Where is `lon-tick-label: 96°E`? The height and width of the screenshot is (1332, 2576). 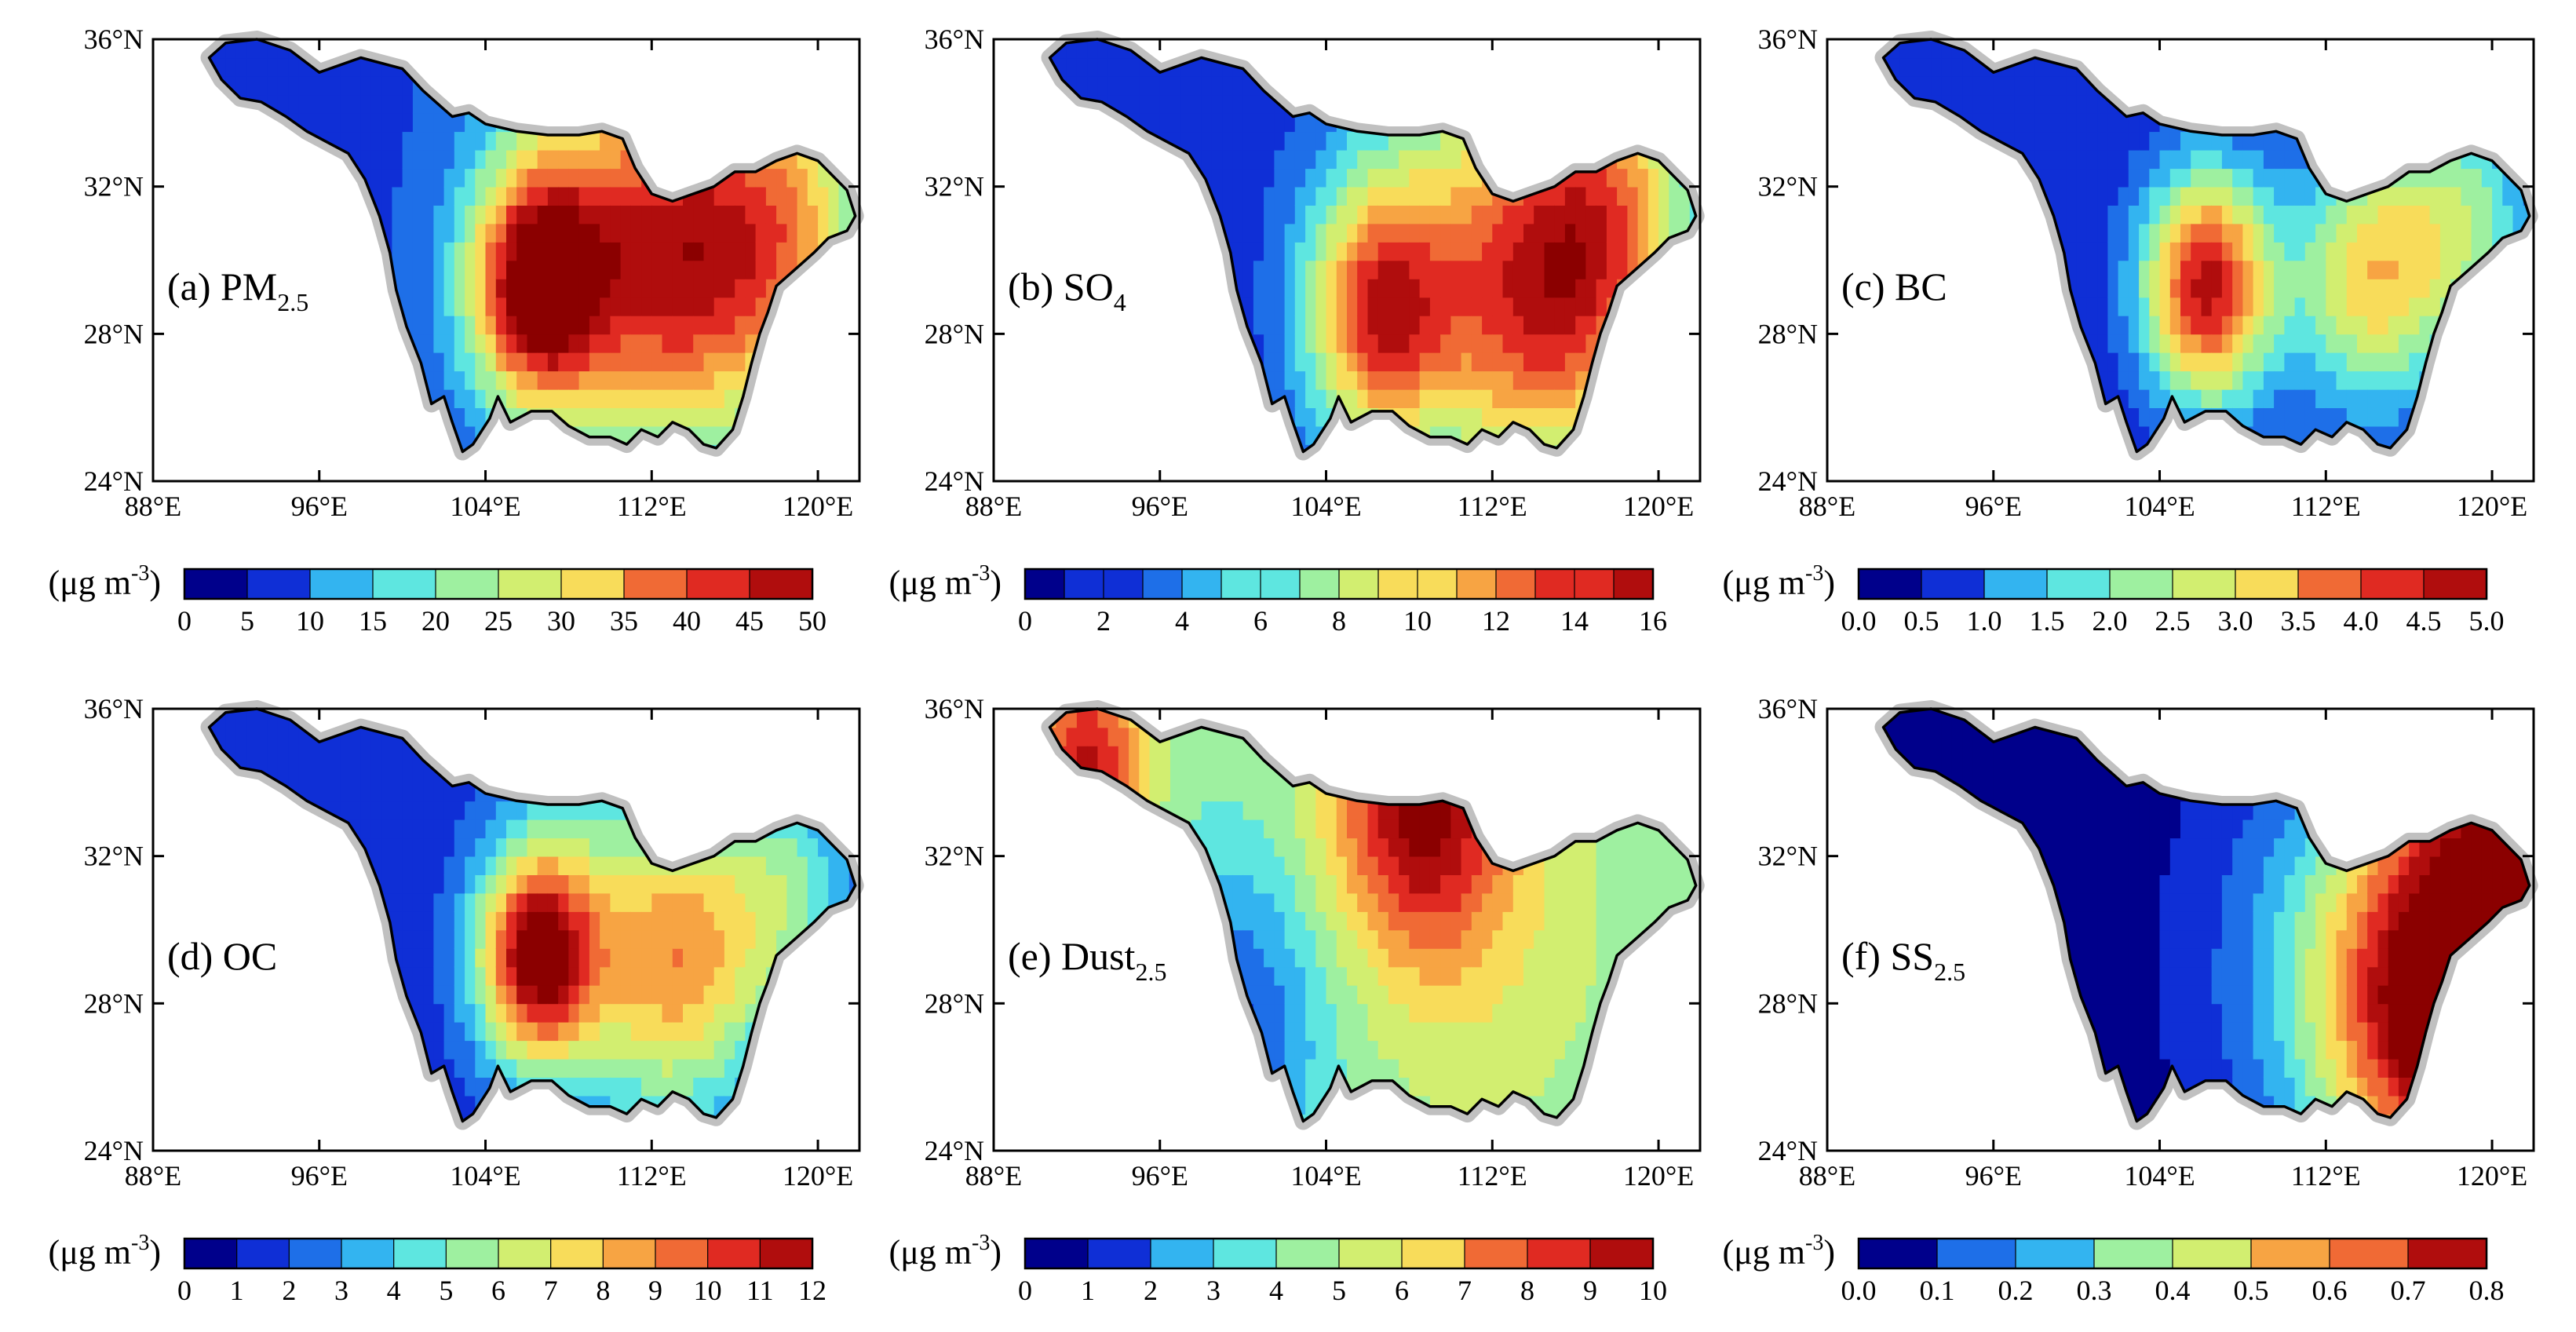
lon-tick-label: 96°E is located at coordinates (1160, 506).